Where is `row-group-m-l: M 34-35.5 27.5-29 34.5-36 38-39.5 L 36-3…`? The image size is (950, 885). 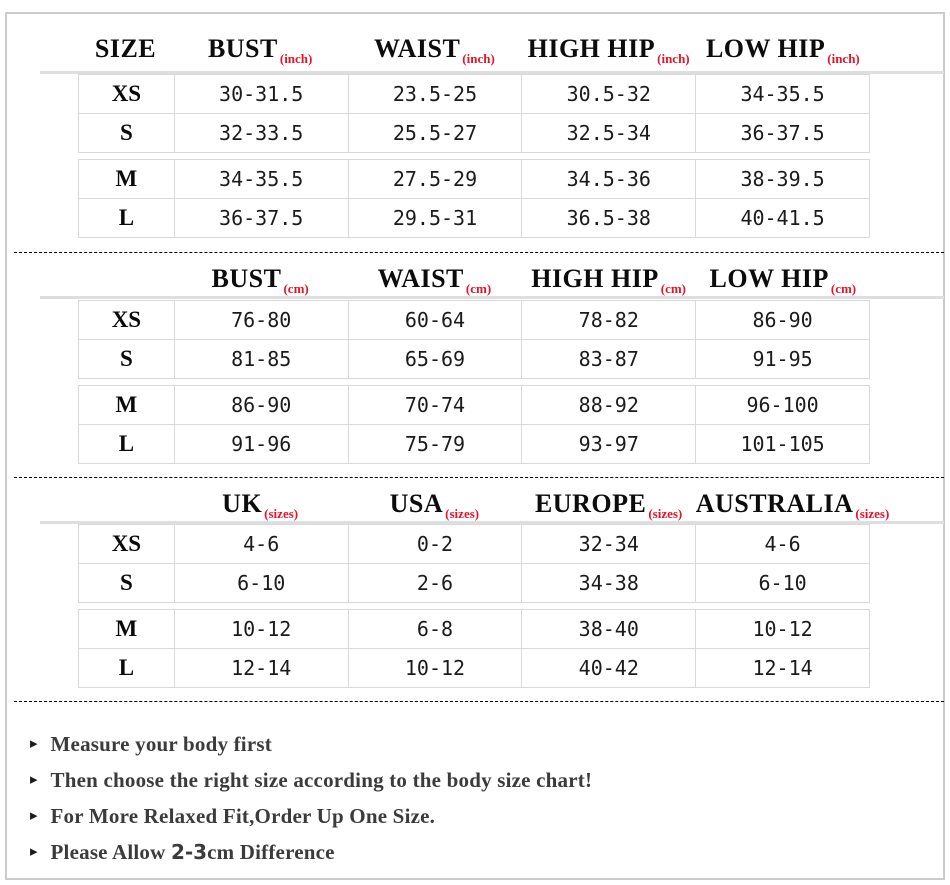
row-group-m-l: M 34-35.5 27.5-29 34.5-36 38-39.5 L 36-3… is located at coordinates (474, 198).